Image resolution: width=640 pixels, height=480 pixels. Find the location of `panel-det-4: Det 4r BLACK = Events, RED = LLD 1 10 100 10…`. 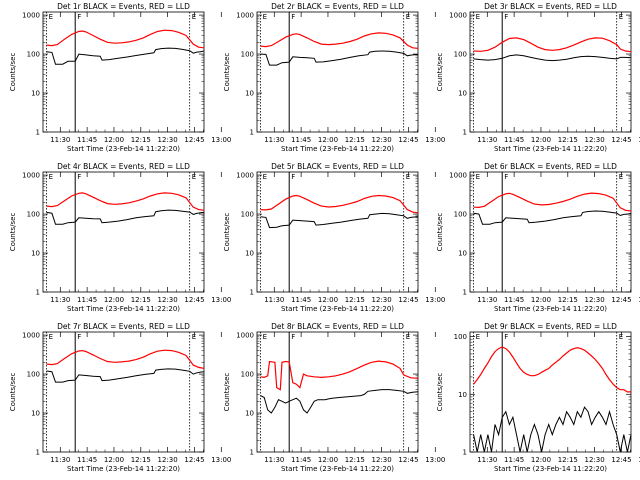

panel-det-4: Det 4r BLACK = Events, RED = LLD 1 10 100 10… is located at coordinates (120, 237).